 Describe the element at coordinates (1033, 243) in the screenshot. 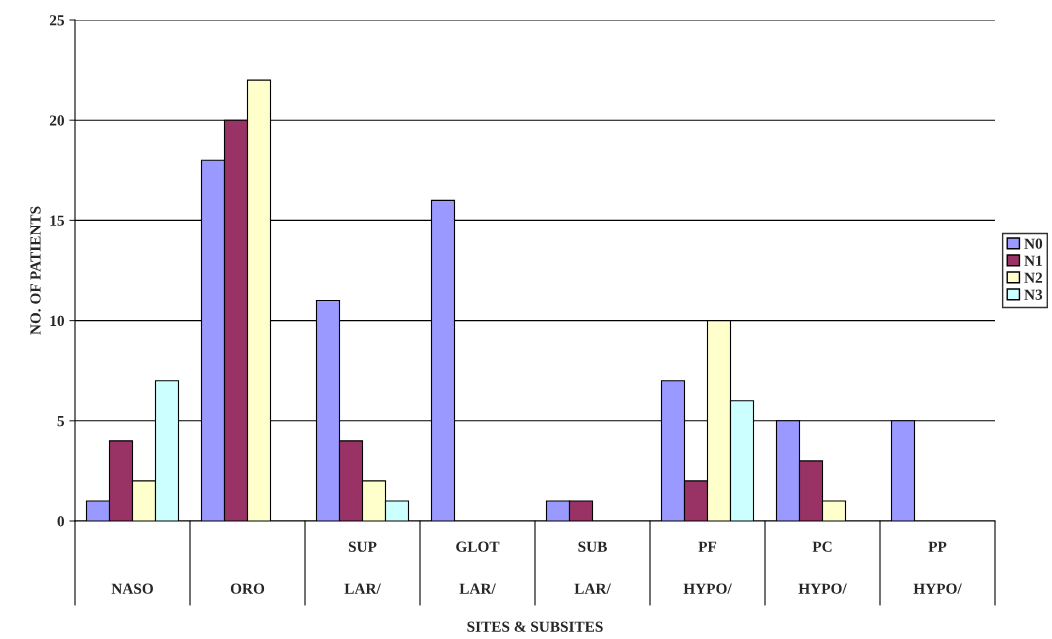

I see `legend-label: N0` at that location.